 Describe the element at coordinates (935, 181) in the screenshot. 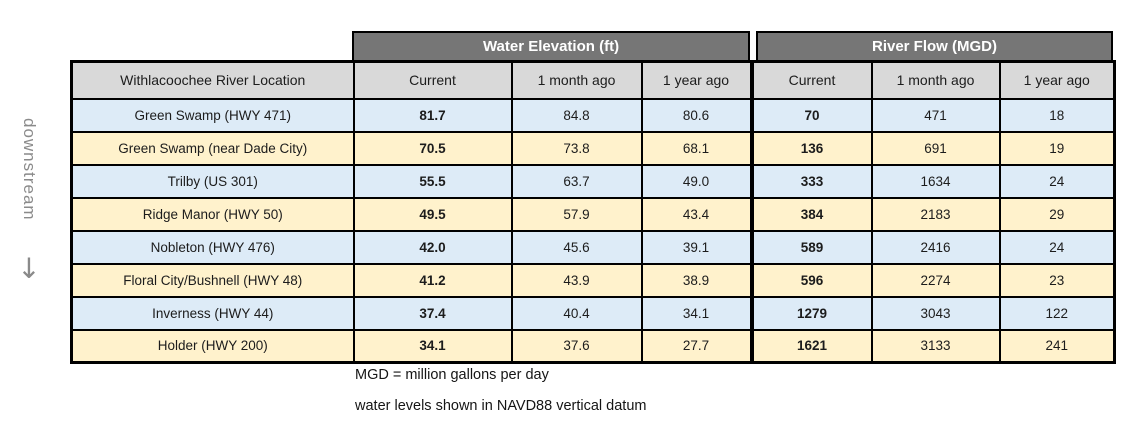

I see `flow-value-cell: 1634` at that location.